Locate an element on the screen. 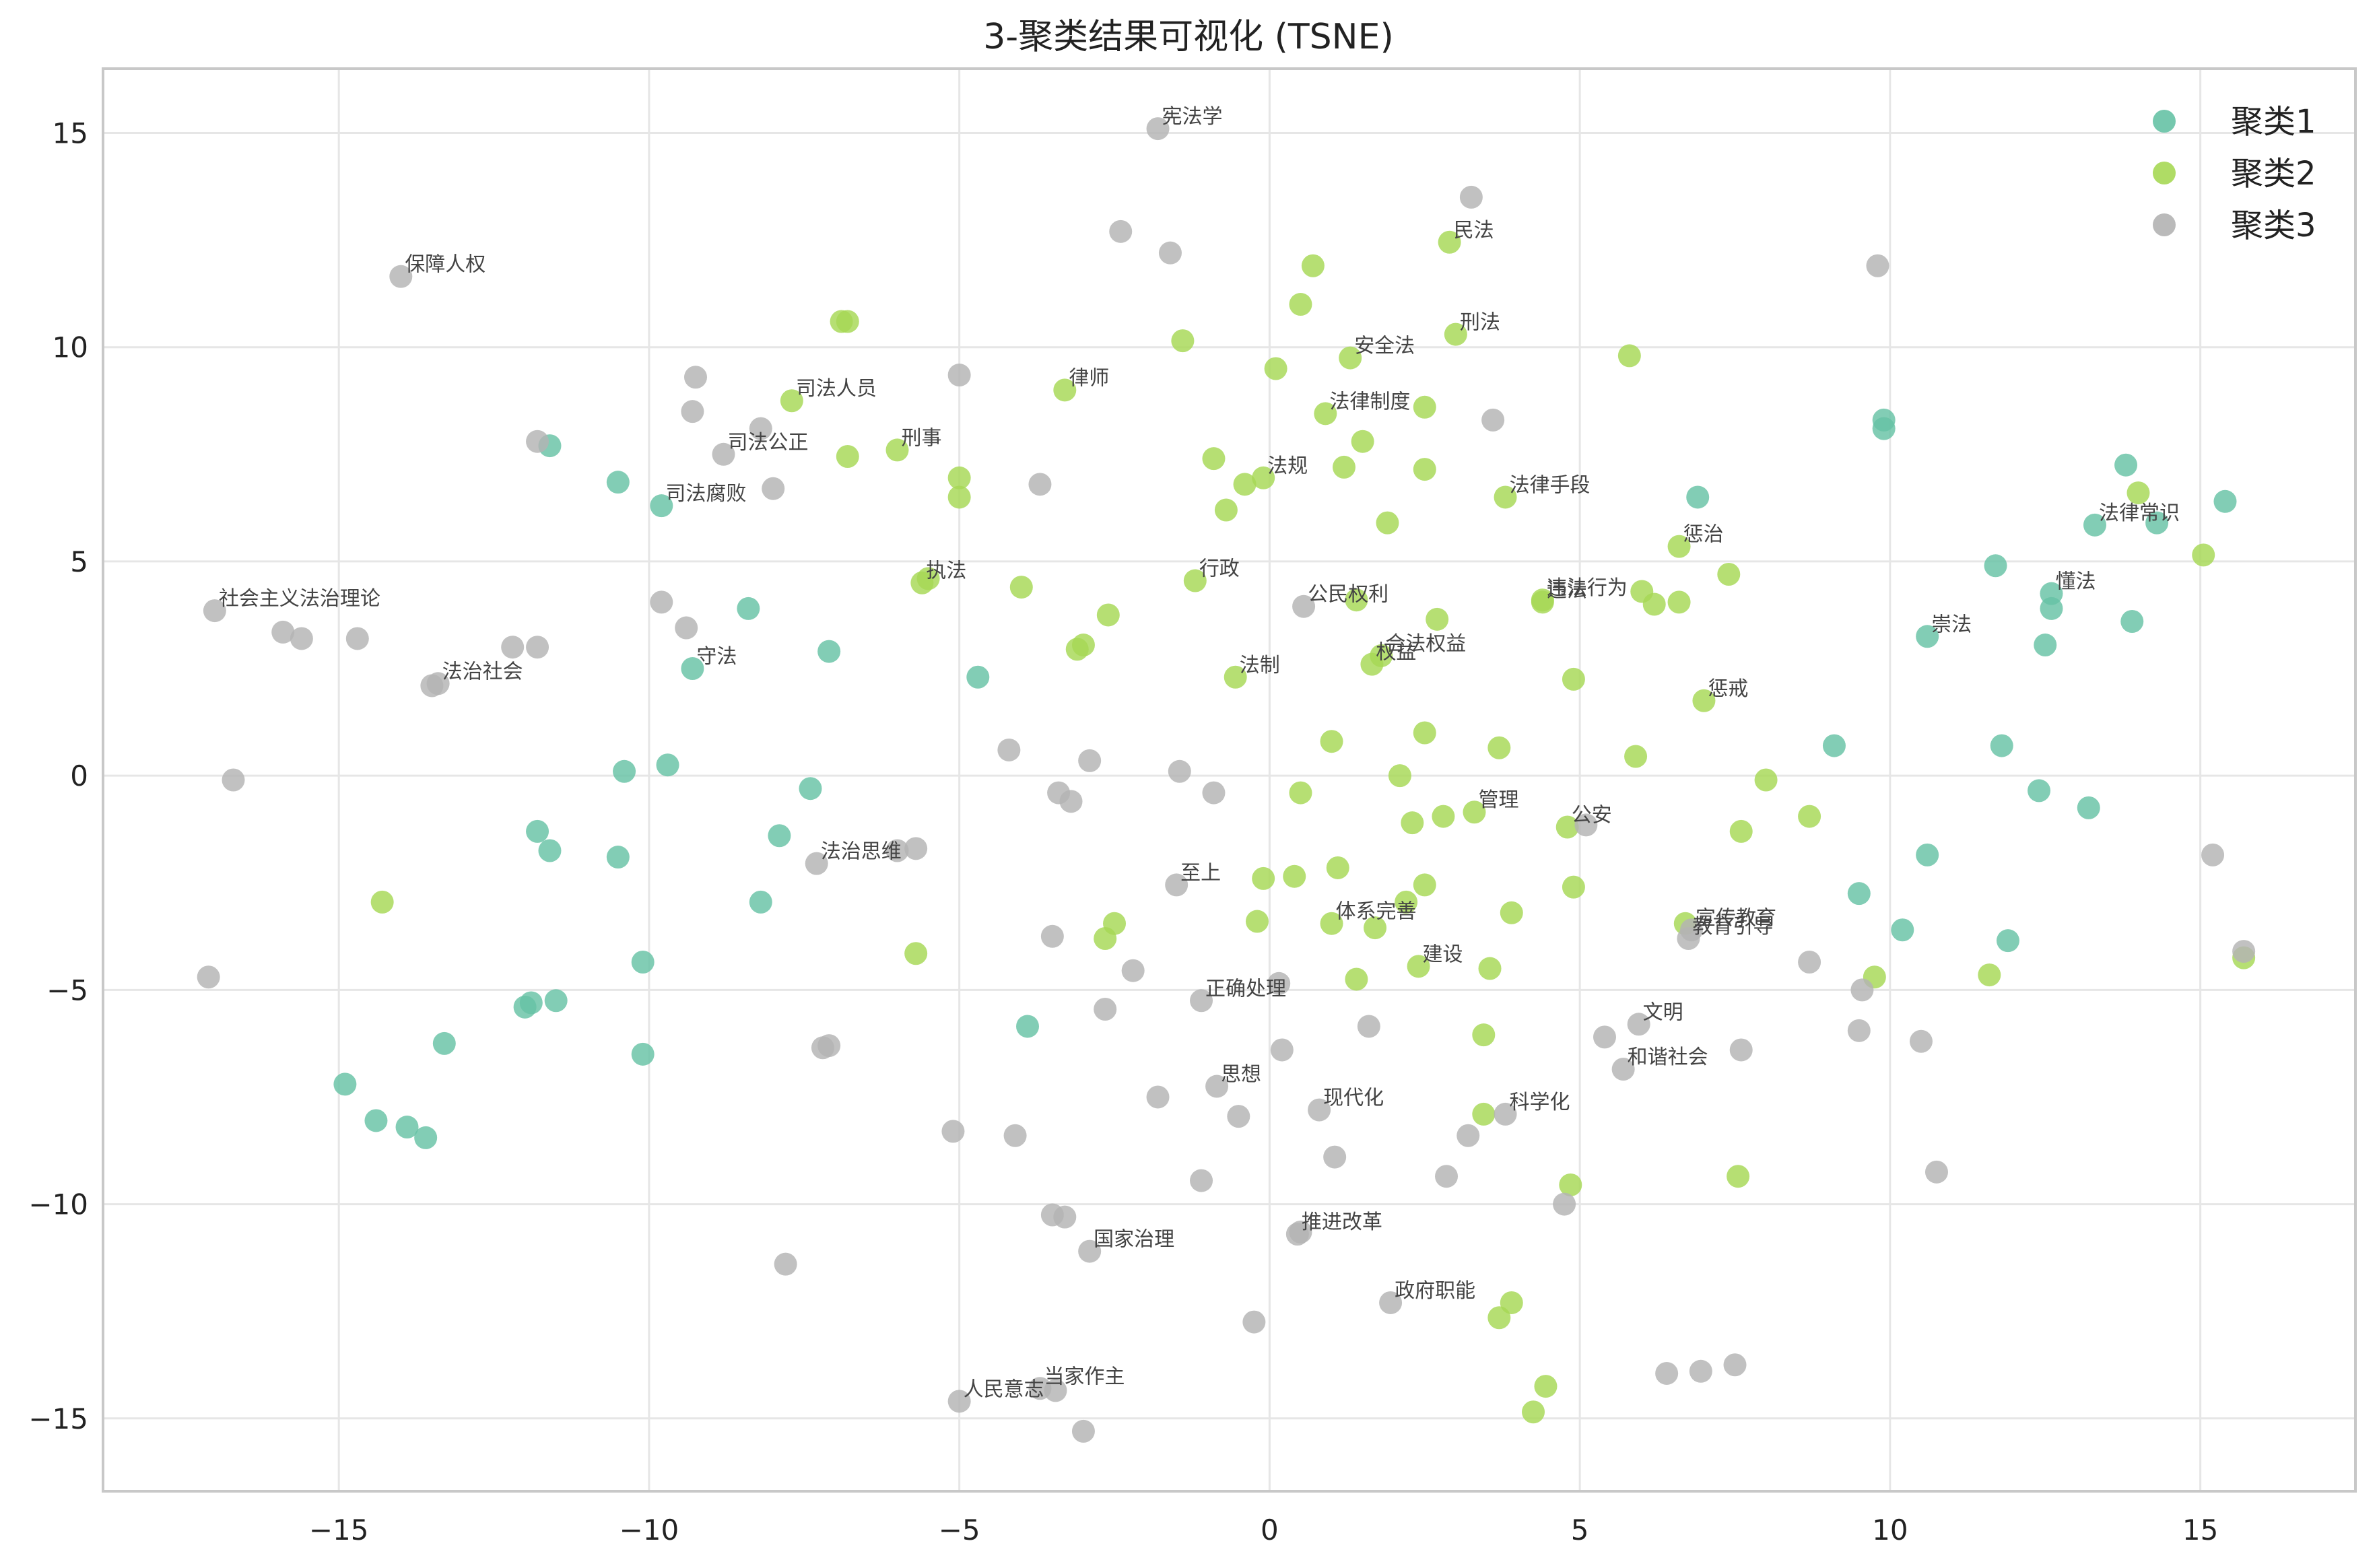 The height and width of the screenshot is (1568, 2377). point-label: 公民权利 is located at coordinates (1348, 595).